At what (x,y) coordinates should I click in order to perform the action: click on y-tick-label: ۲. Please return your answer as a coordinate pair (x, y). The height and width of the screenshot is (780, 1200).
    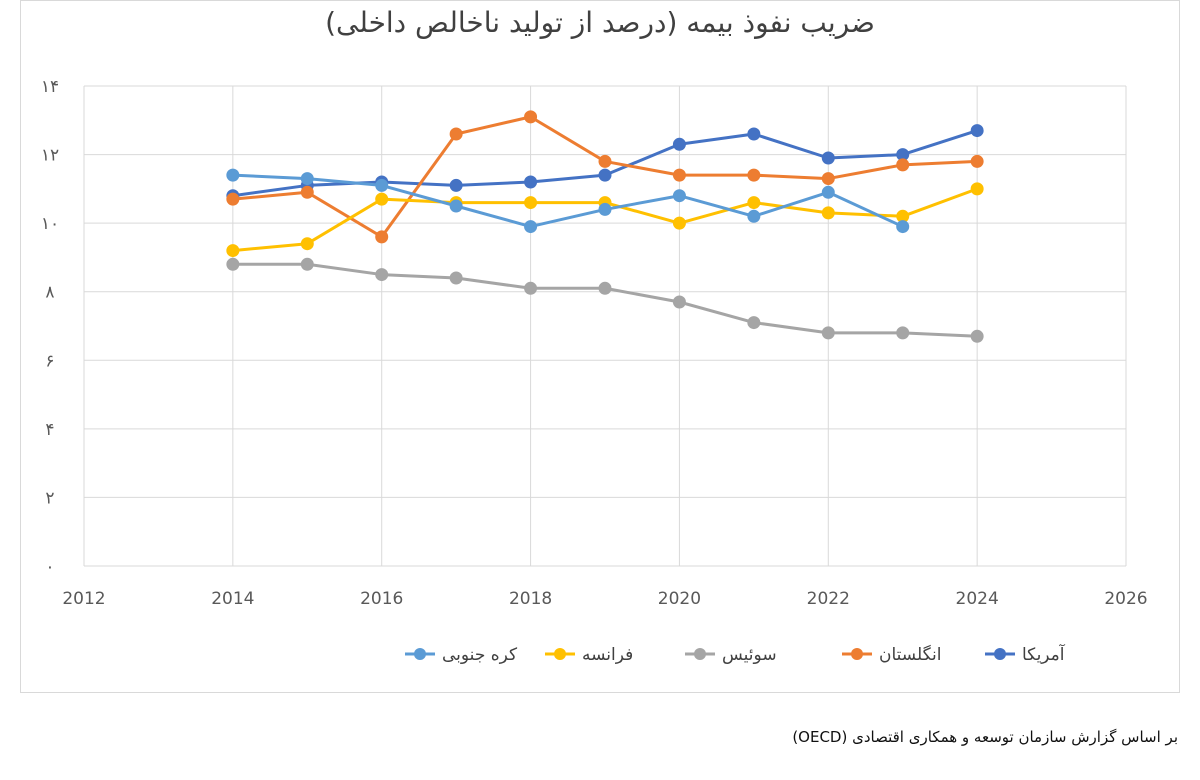
    Looking at the image, I should click on (49, 498).